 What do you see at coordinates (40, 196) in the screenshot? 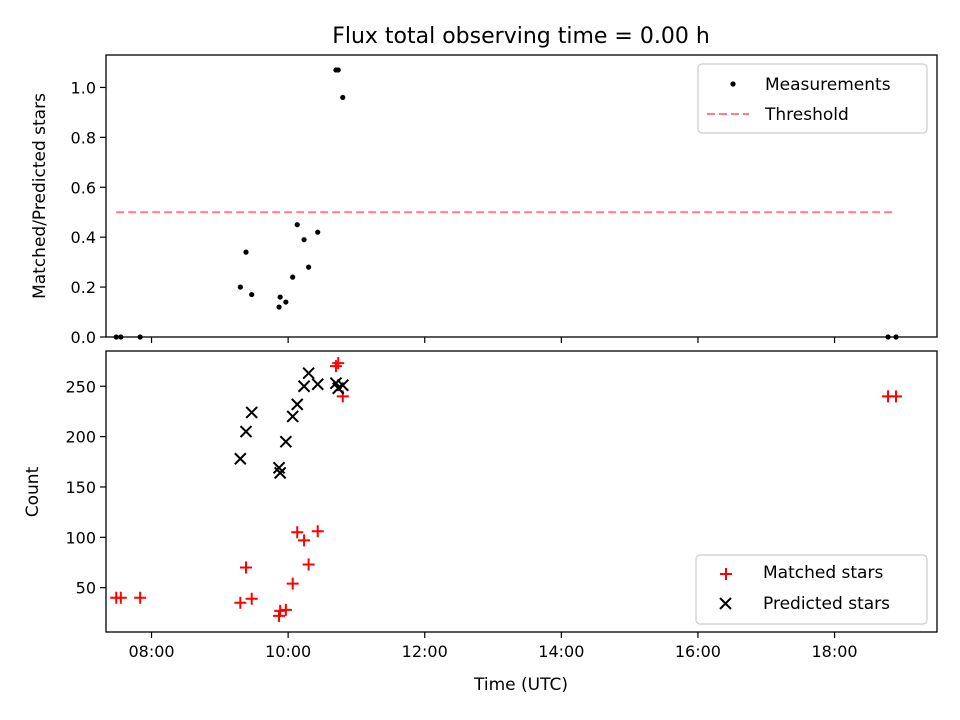
I see `top-y-axis-label: Matched/Predicted stars` at bounding box center [40, 196].